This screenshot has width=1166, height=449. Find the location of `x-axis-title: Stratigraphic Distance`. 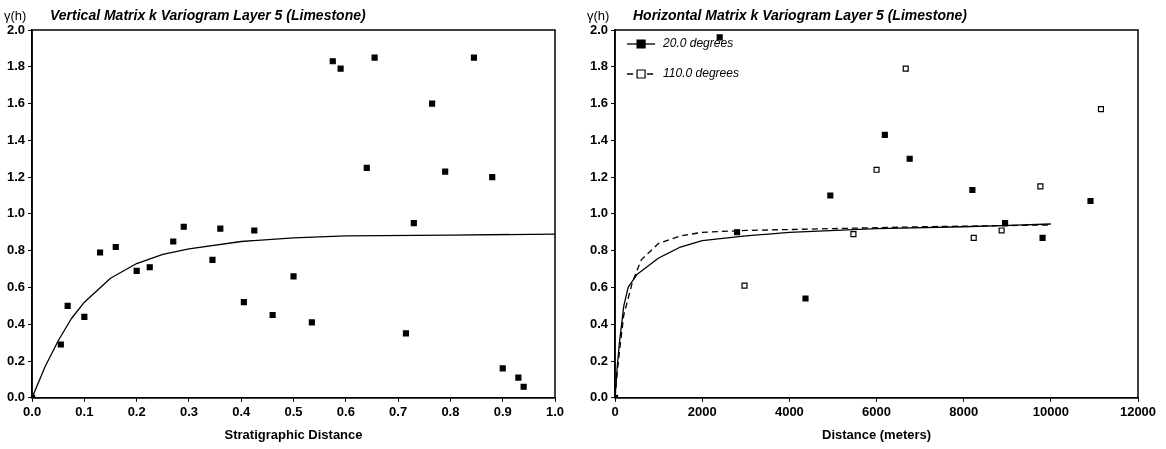

x-axis-title: Stratigraphic Distance is located at coordinates (293, 434).